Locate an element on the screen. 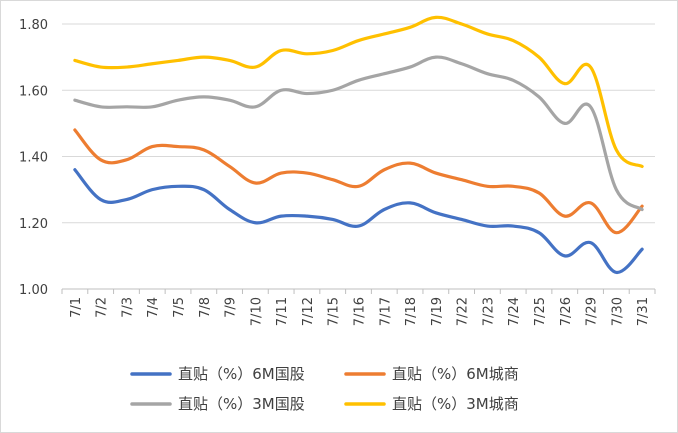  x-tick-label: 7/23 is located at coordinates (488, 311).